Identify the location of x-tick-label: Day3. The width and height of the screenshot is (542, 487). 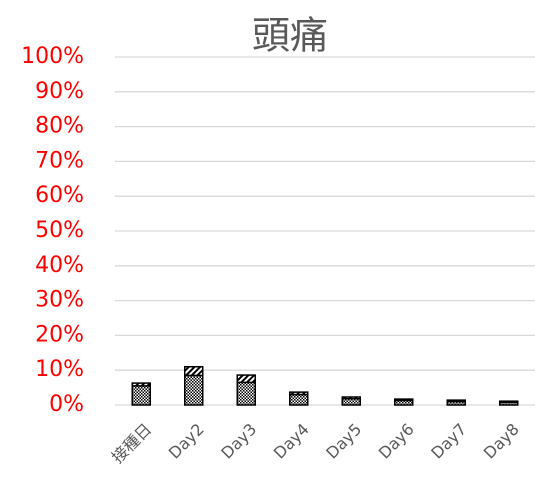
(238, 441).